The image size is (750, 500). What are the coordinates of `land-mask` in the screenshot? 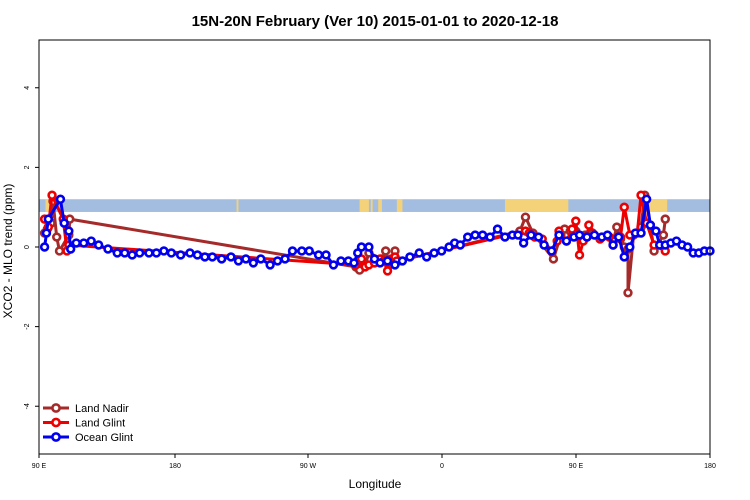 It's located at (374, 205).